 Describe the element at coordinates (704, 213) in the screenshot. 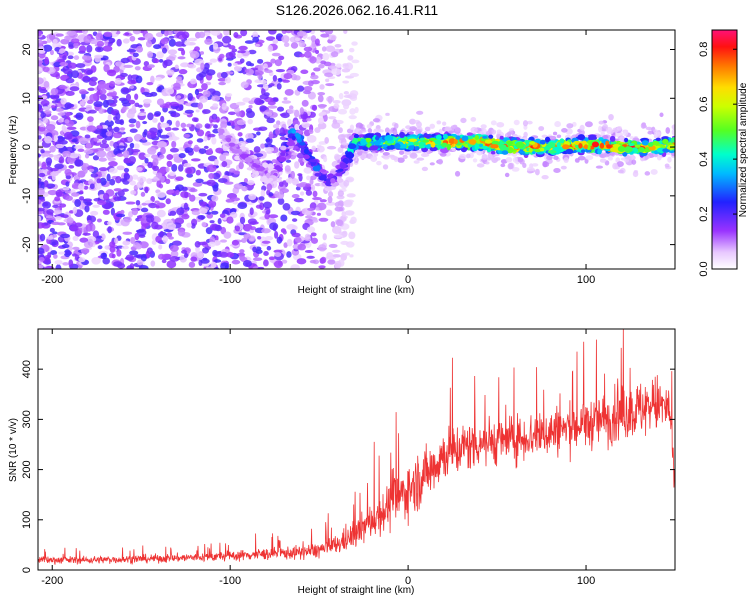

I see `colorbar-tick-label: 0.2` at that location.